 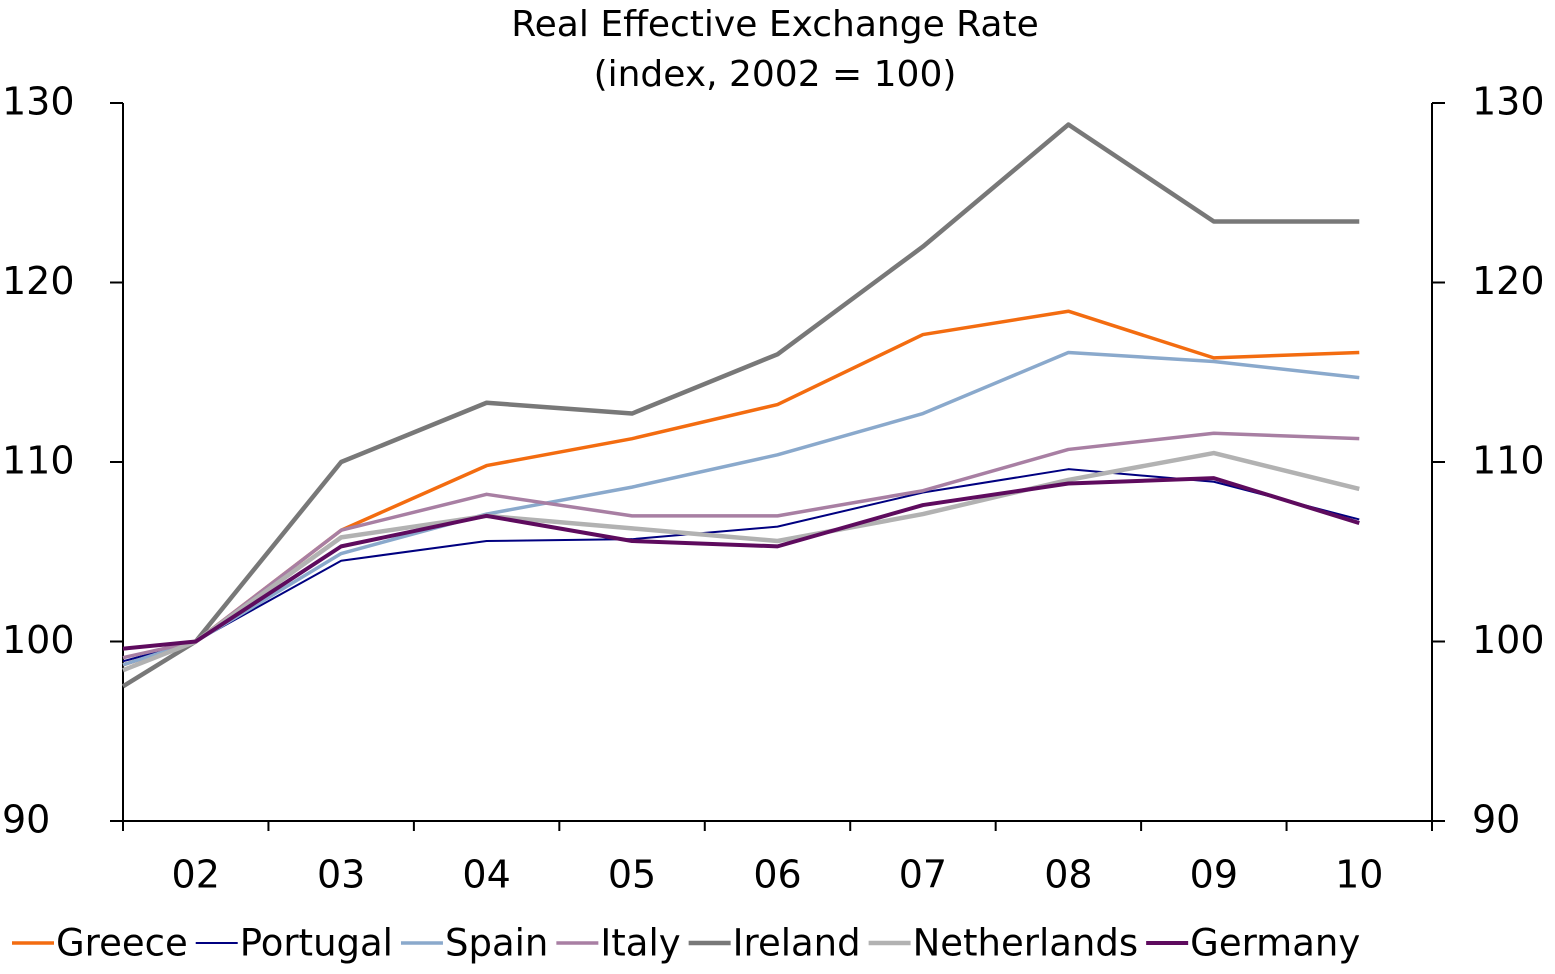 What do you see at coordinates (496, 943) in the screenshot?
I see `legend-label: Spain` at bounding box center [496, 943].